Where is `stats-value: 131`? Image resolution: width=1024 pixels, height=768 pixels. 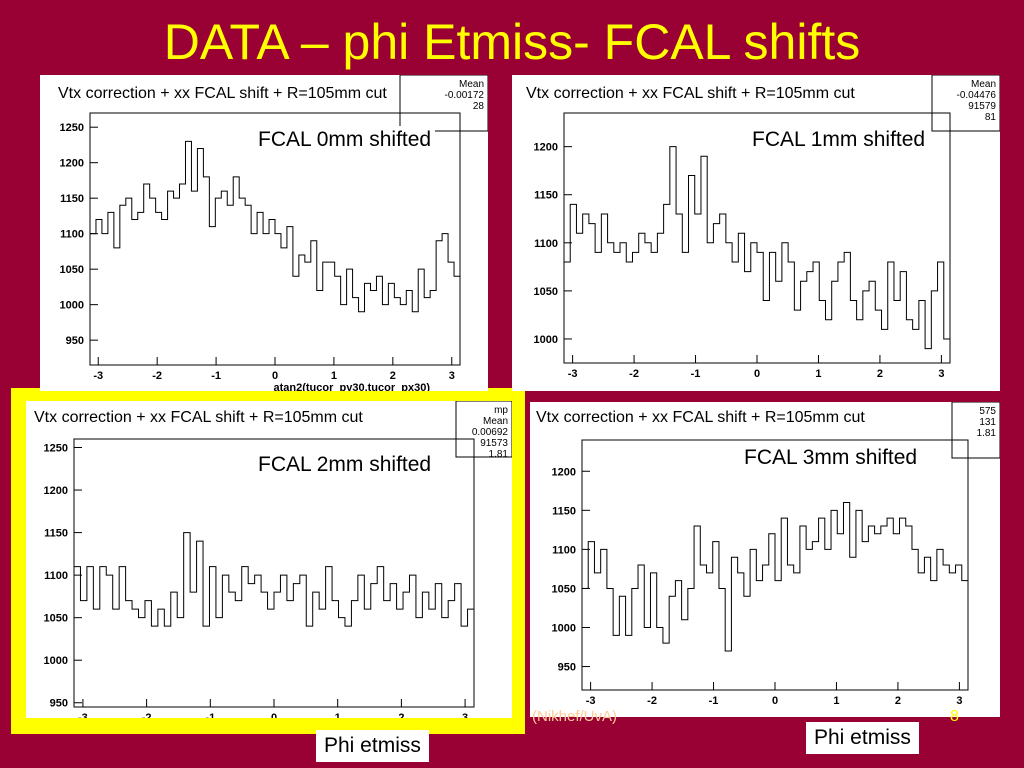 stats-value: 131 is located at coordinates (987, 422).